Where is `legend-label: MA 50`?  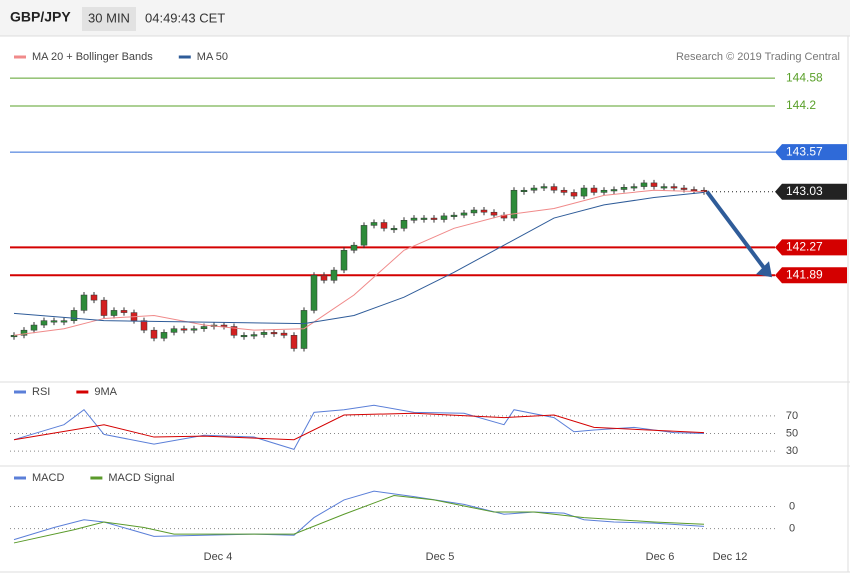 legend-label: MA 50 is located at coordinates (212, 57).